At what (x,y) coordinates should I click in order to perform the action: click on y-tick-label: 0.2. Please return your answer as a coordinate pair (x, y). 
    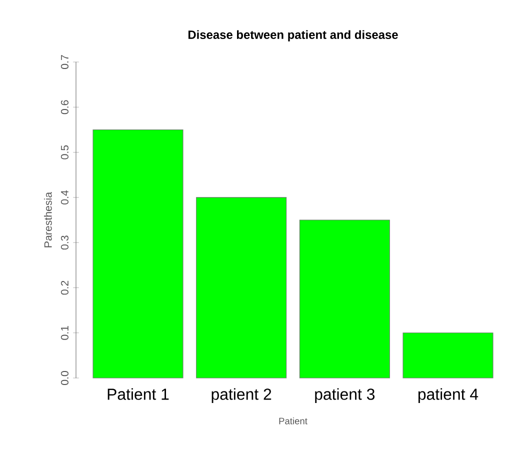
    Looking at the image, I should click on (64, 287).